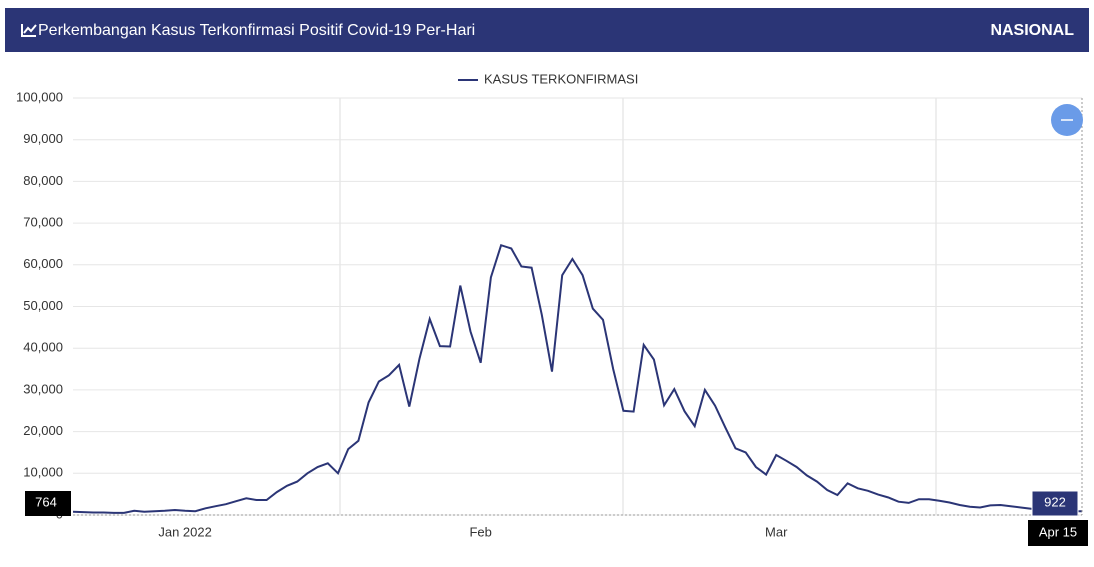  What do you see at coordinates (39, 96) in the screenshot?
I see `y-tick-label: 100,000` at bounding box center [39, 96].